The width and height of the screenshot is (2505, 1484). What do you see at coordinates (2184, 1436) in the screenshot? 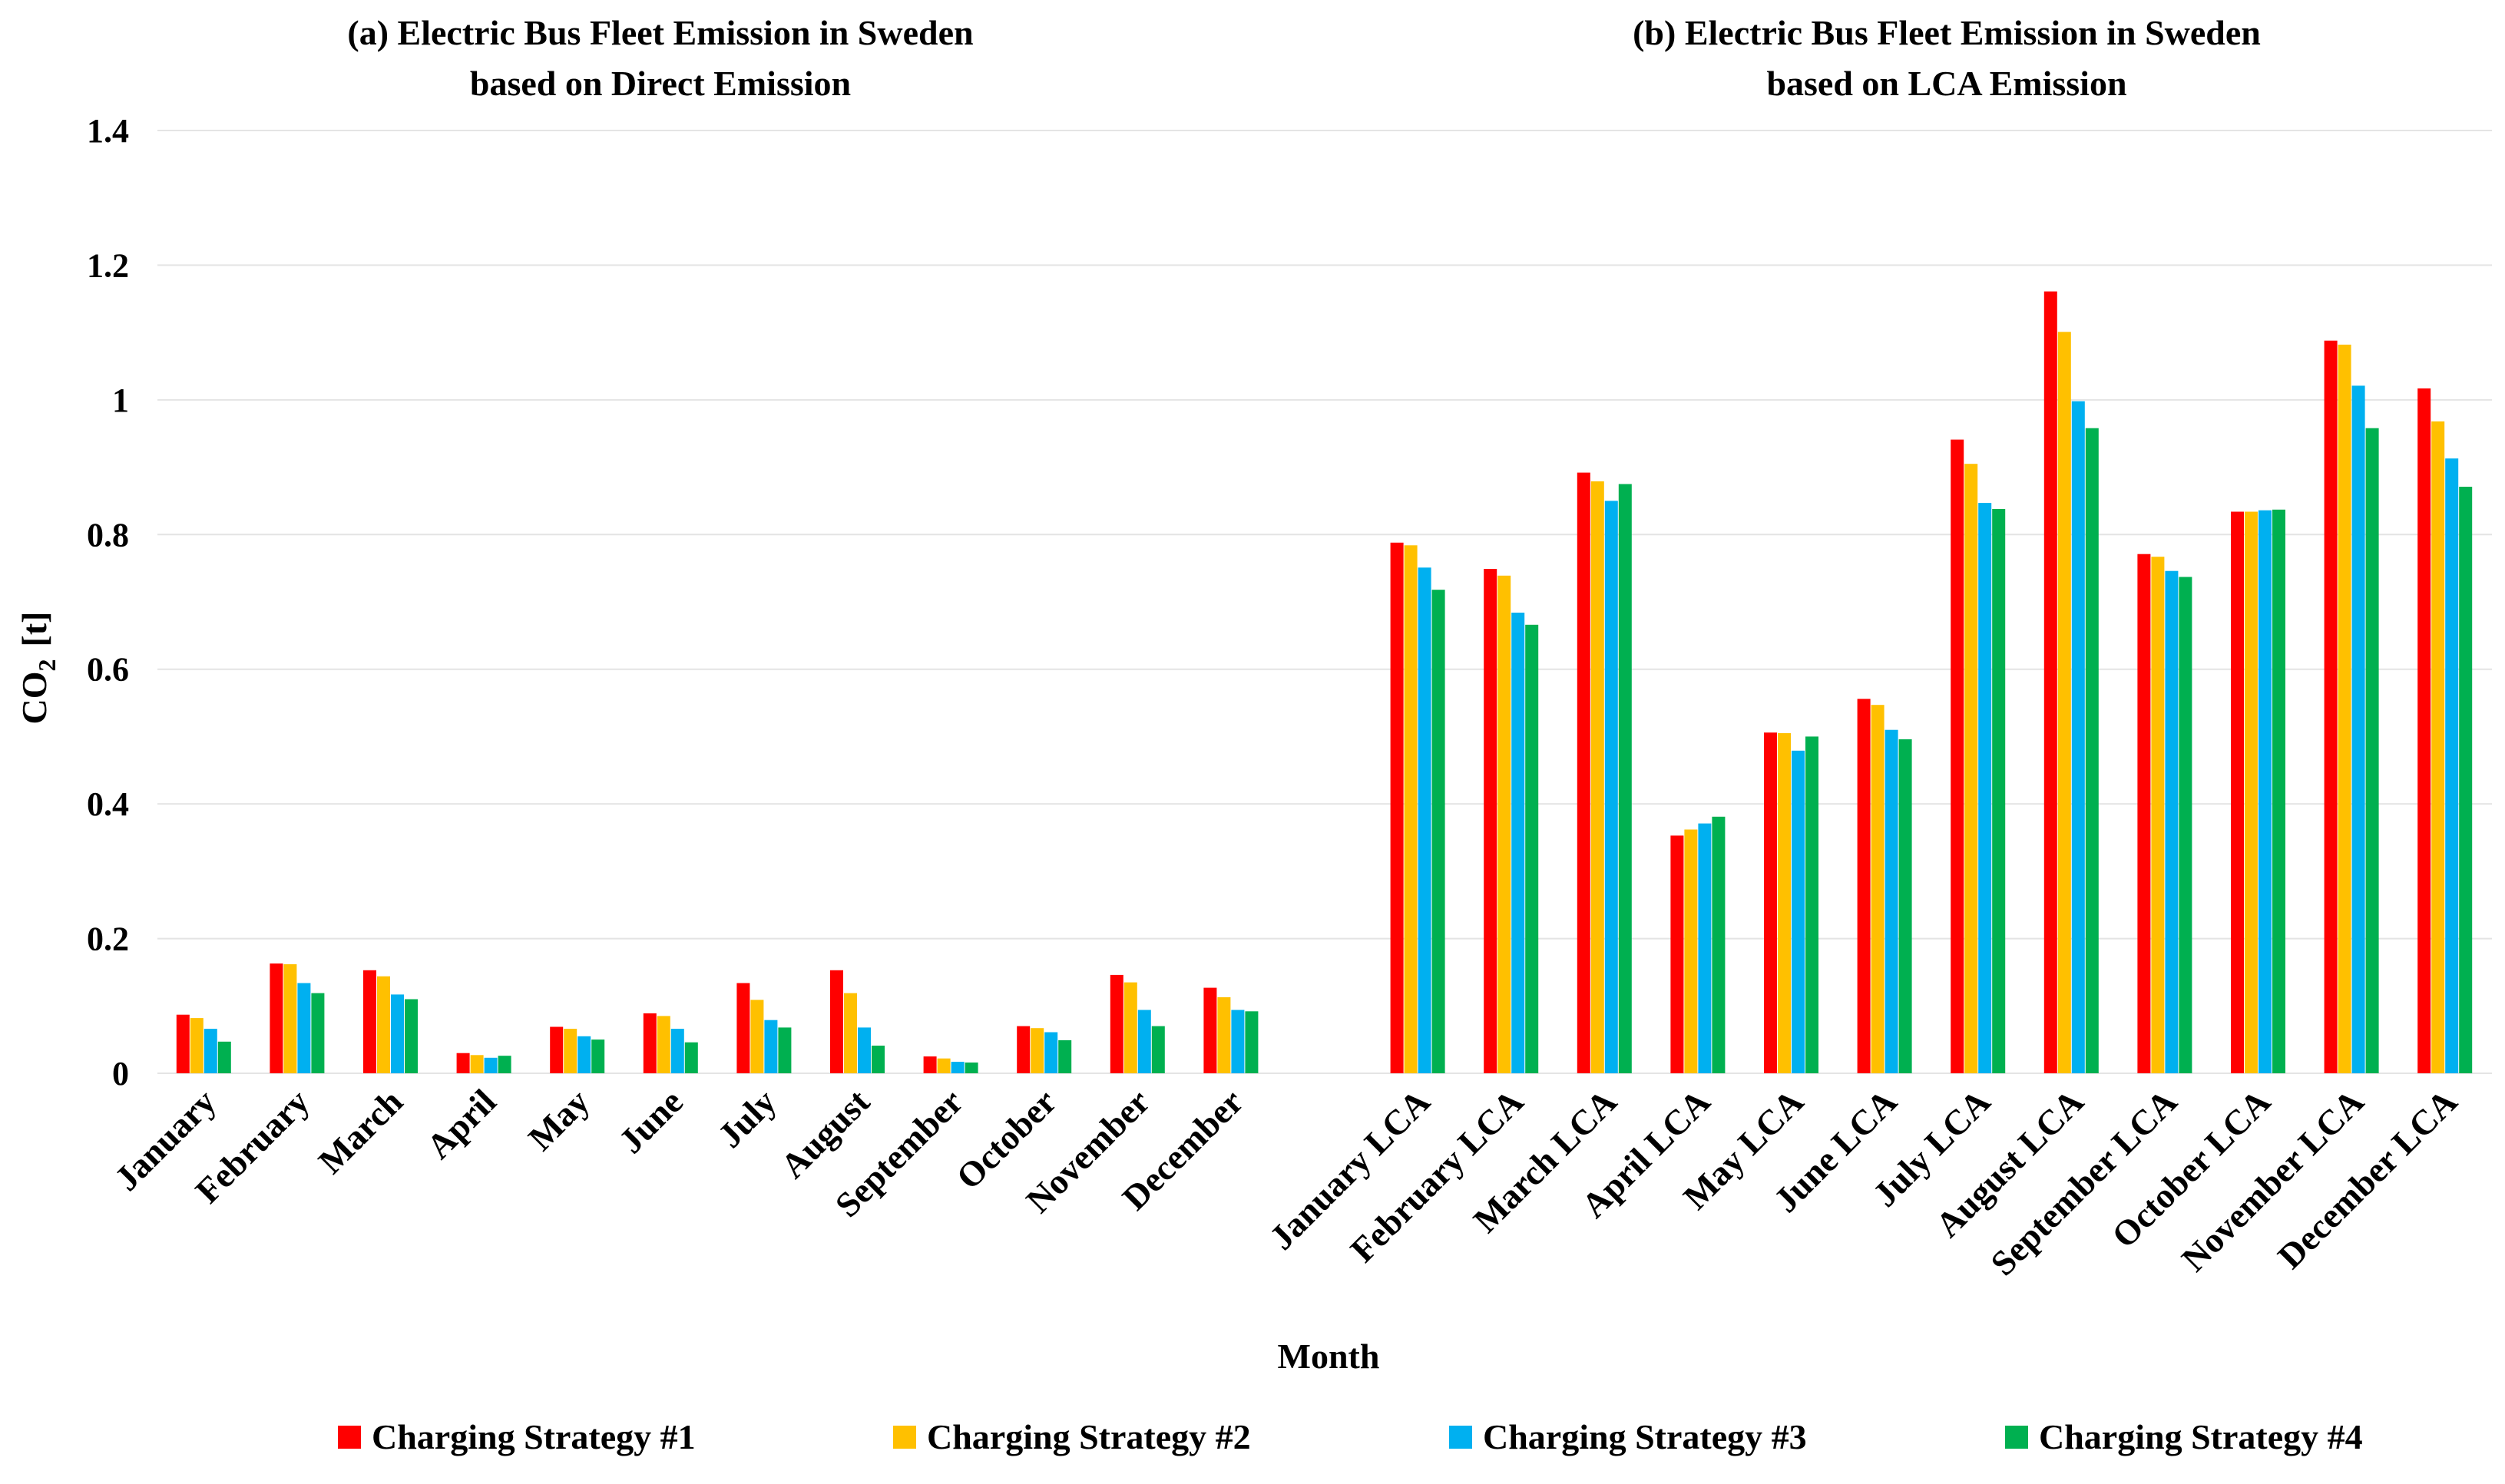
I see `legend-item-strategy-4: Charging Strategy #4` at bounding box center [2184, 1436].